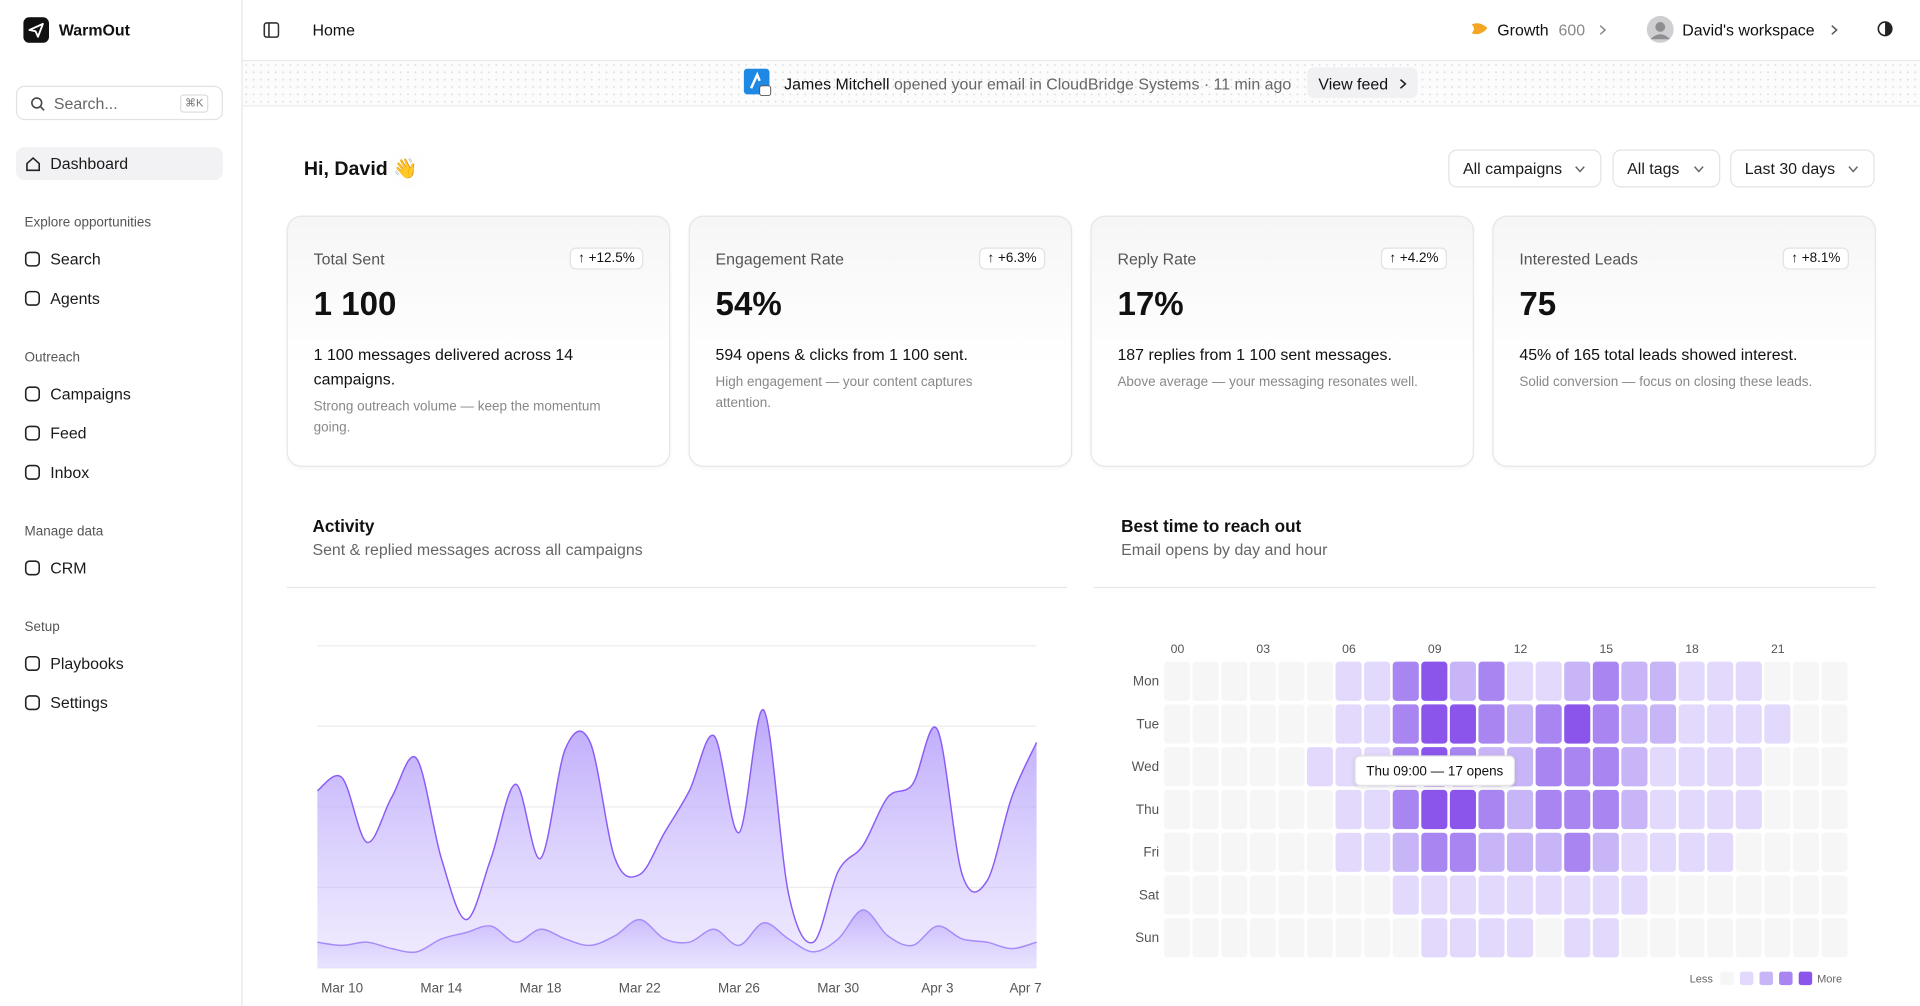 The width and height of the screenshot is (1920, 1006). Describe the element at coordinates (1414, 258) in the screenshot. I see `stat-delta: ↑ +4.2%` at that location.